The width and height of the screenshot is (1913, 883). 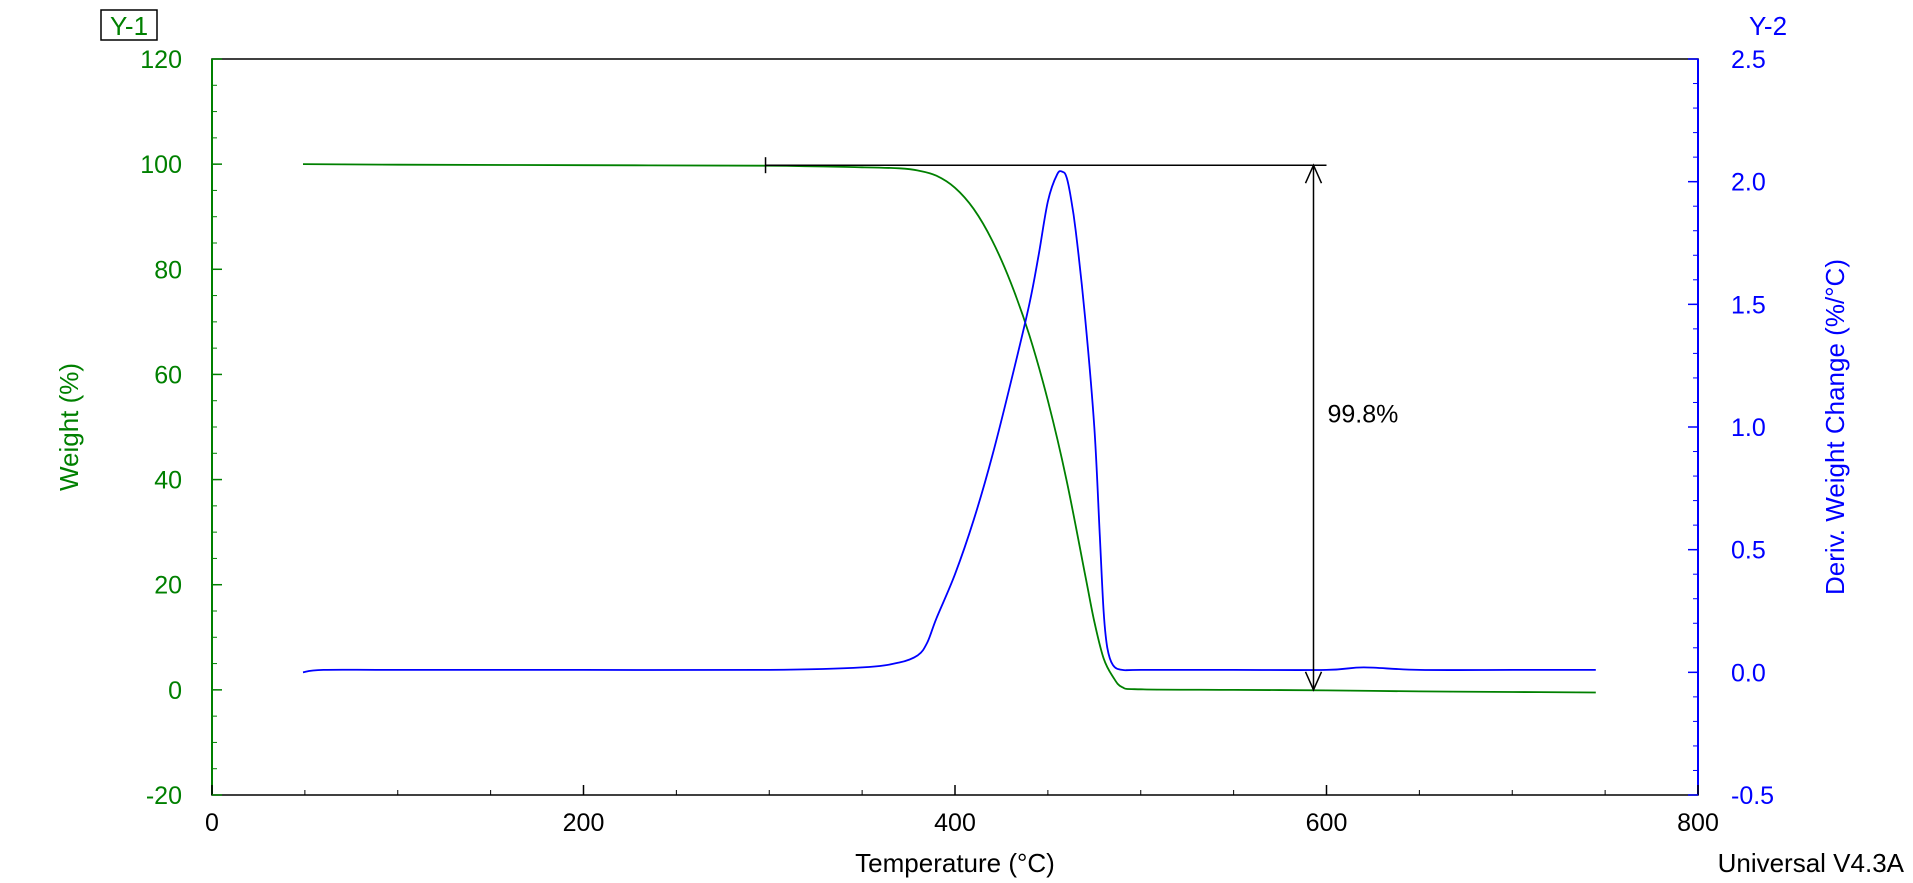 What do you see at coordinates (164, 796) in the screenshot?
I see `y1-tick-label: -20` at bounding box center [164, 796].